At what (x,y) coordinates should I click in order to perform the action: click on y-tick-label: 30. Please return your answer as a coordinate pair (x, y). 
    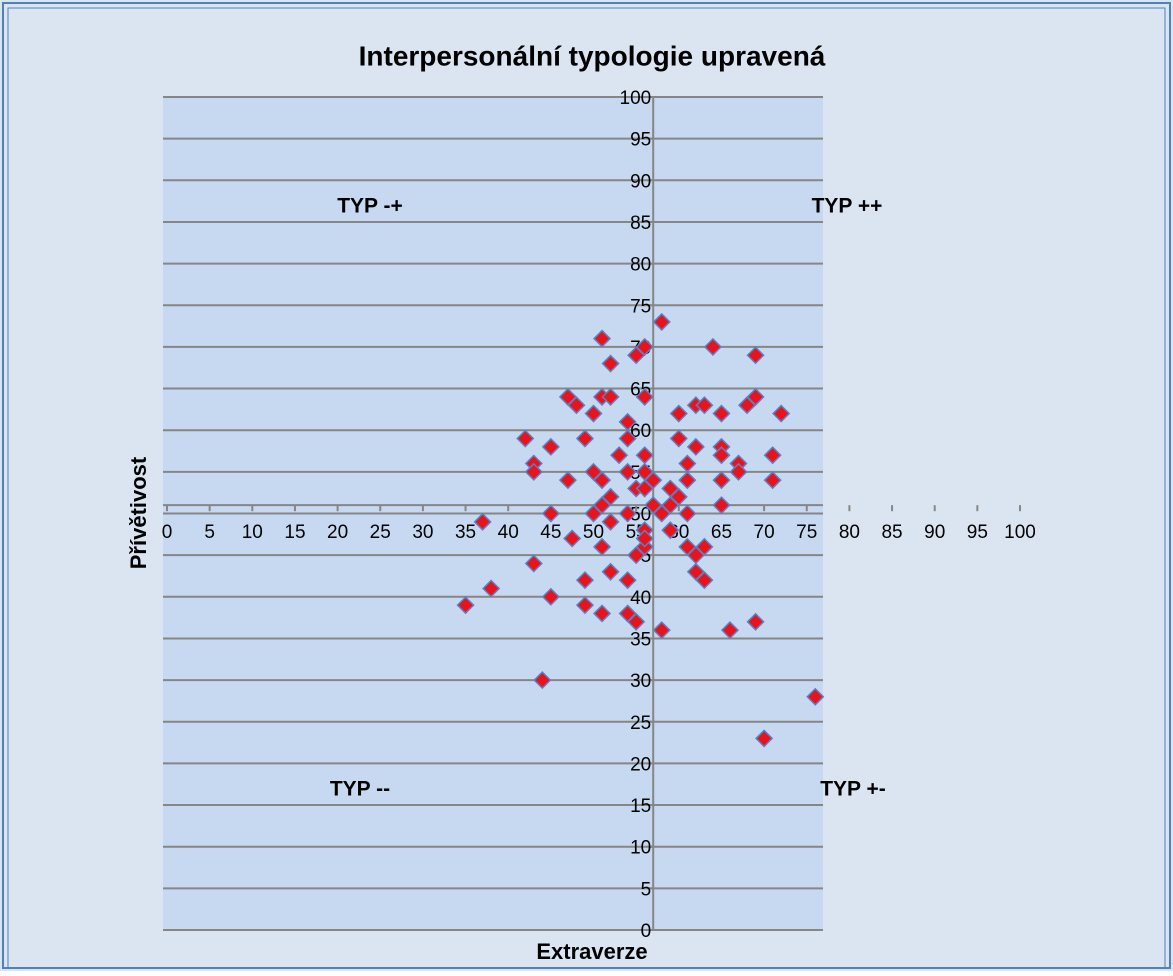
    Looking at the image, I should click on (640, 681).